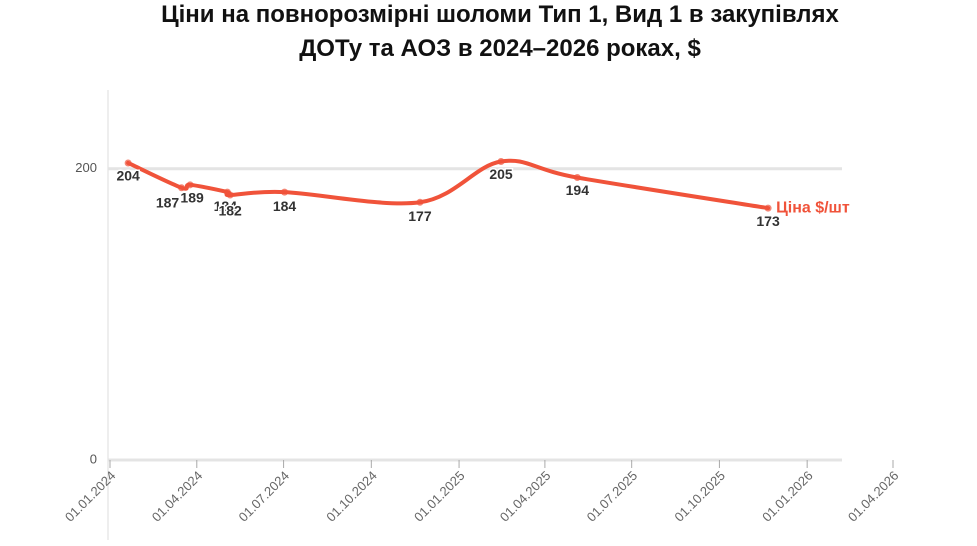 The image size is (977, 546). What do you see at coordinates (264, 496) in the screenshot?
I see `x-tick-label: 01.07.2024` at bounding box center [264, 496].